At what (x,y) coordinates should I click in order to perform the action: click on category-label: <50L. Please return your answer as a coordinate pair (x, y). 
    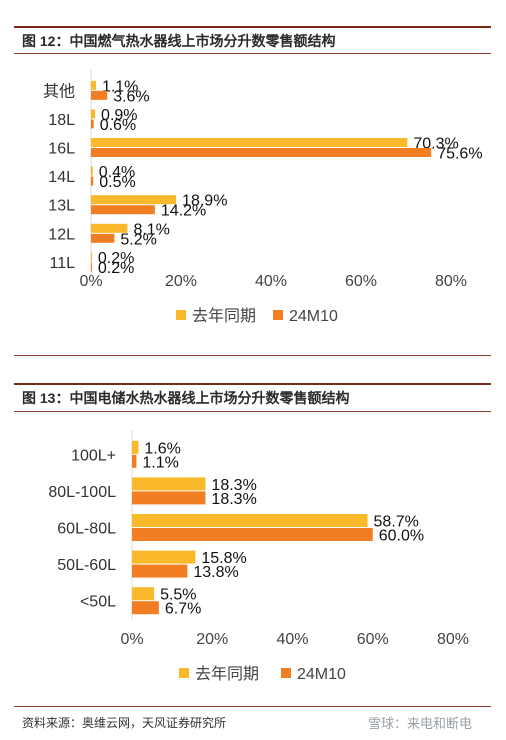
    Looking at the image, I should click on (98, 602).